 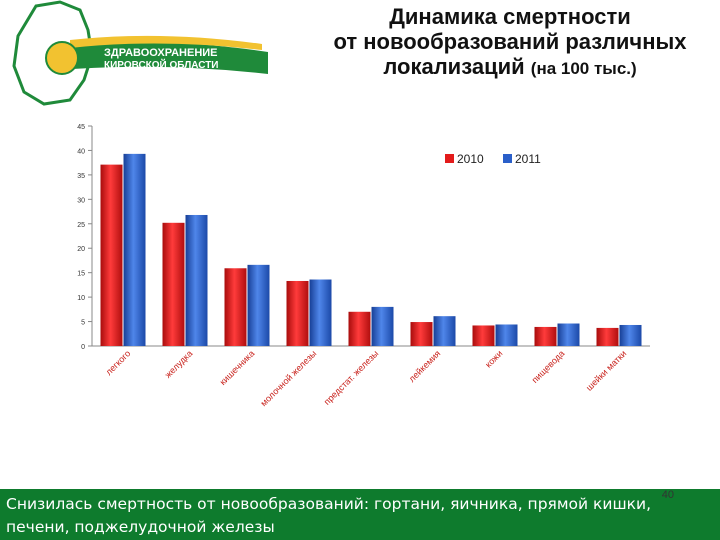 I want to click on y-tick-label: 15, so click(x=81, y=274).